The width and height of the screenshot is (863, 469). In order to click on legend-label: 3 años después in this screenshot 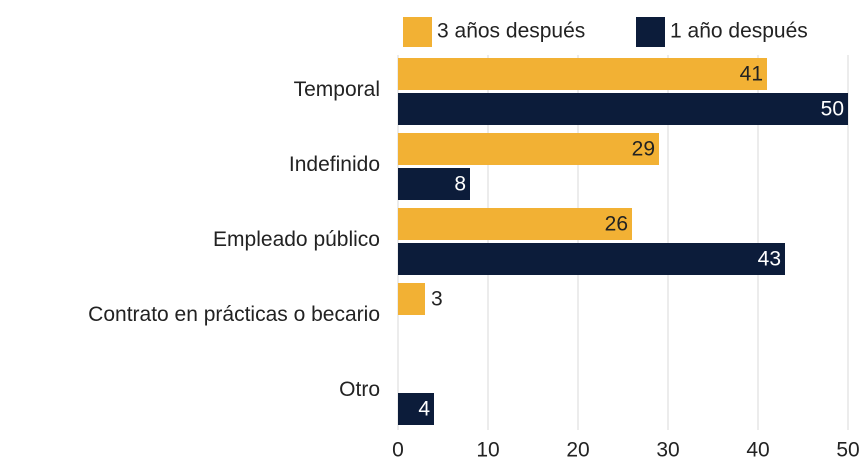, I will do `click(511, 31)`.